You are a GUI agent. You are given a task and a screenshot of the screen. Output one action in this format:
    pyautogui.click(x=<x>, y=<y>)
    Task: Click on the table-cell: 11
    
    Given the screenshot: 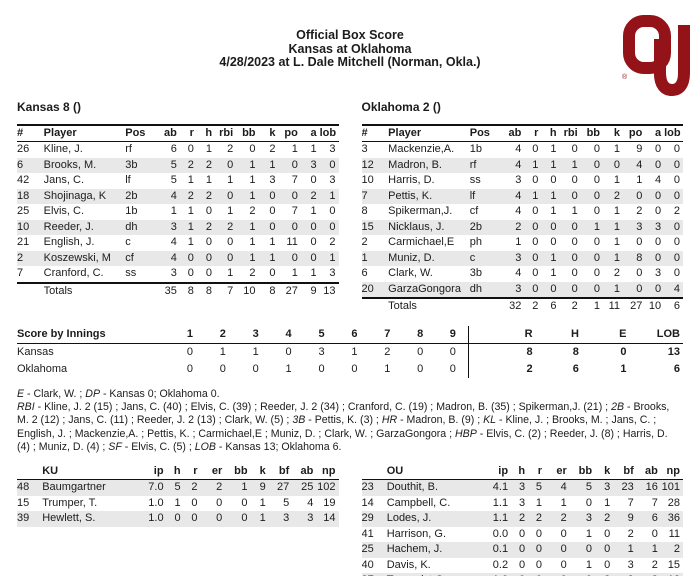 What is the action you would take?
    pyautogui.click(x=292, y=242)
    